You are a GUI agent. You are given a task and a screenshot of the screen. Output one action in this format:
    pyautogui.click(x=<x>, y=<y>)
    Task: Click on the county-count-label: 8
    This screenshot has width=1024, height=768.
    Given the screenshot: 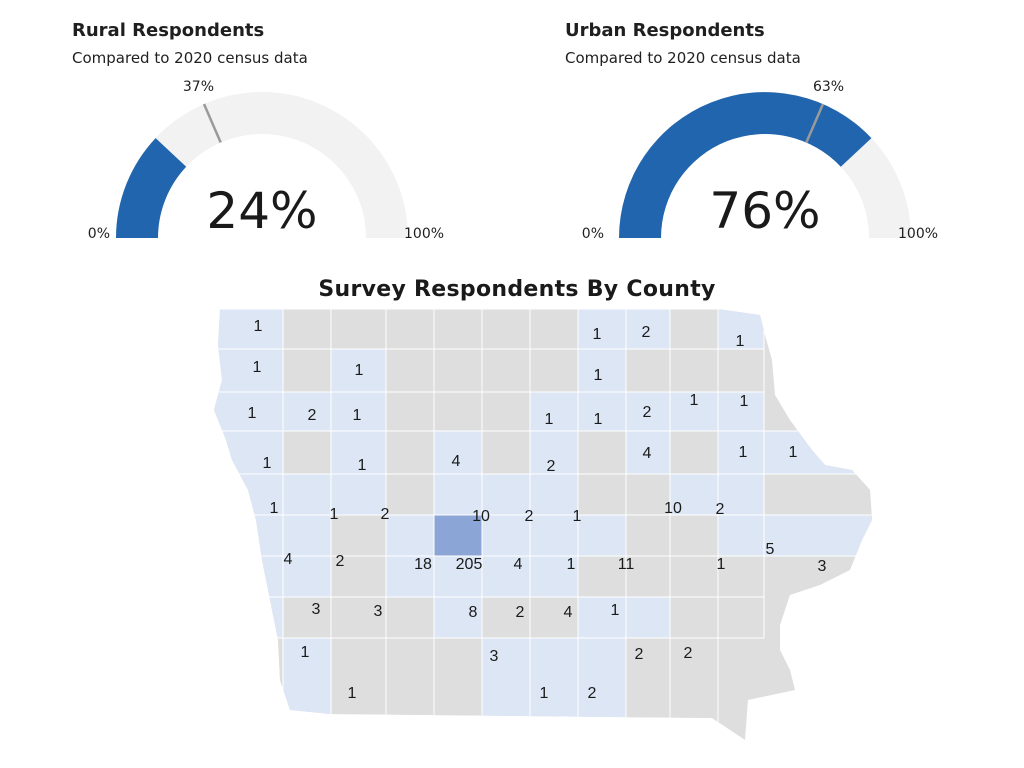 What is the action you would take?
    pyautogui.click(x=473, y=612)
    